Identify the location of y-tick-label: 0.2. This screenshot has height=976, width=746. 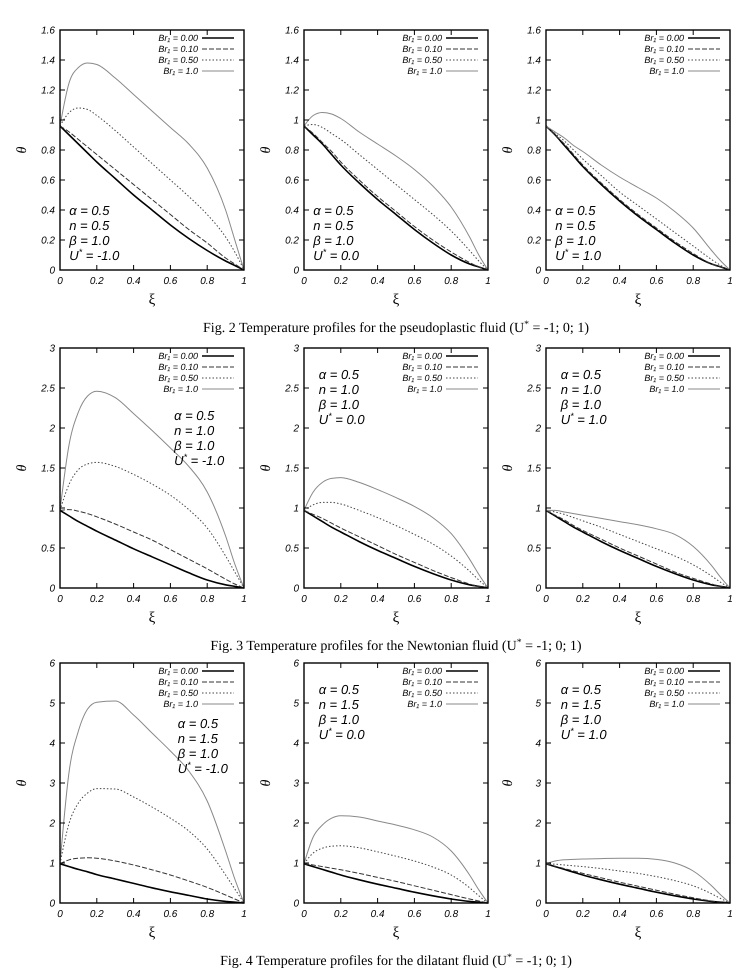
(48, 241).